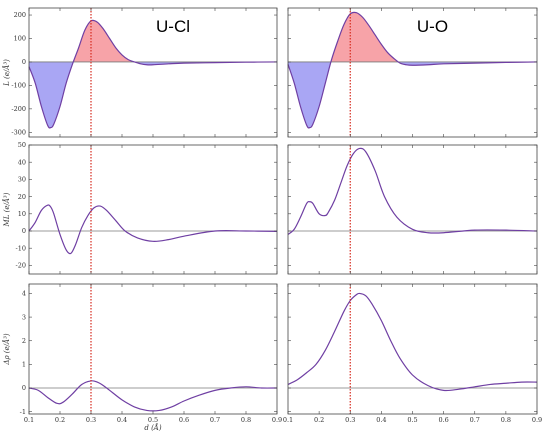 The width and height of the screenshot is (550, 432). What do you see at coordinates (22, 197) in the screenshot?
I see `y-tick-label: 20` at bounding box center [22, 197].